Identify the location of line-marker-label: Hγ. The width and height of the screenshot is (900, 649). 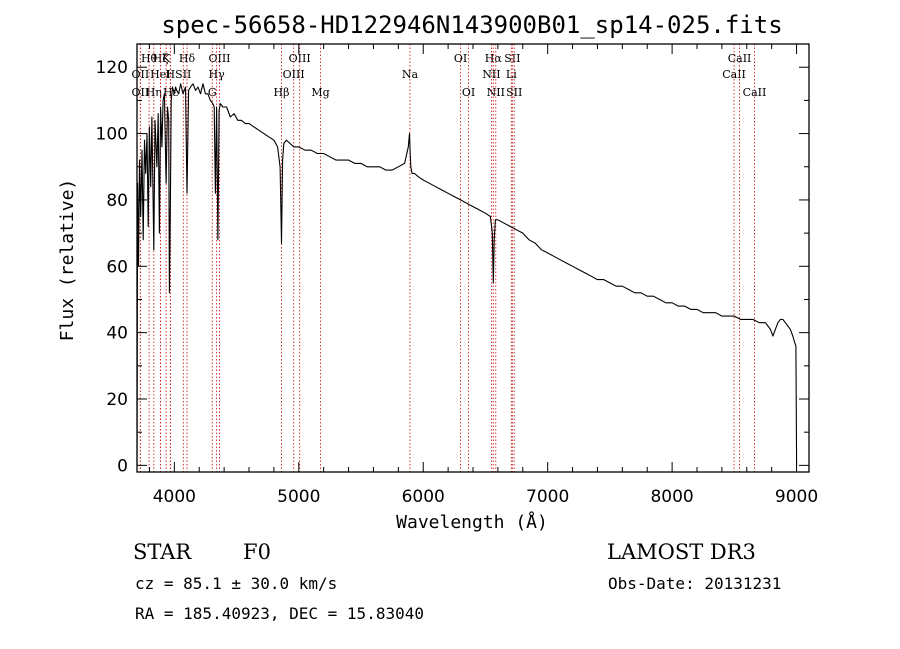
(217, 74).